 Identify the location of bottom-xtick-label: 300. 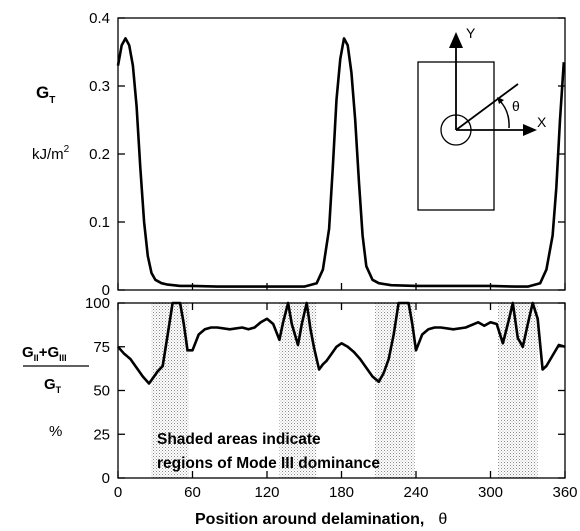
(490, 492).